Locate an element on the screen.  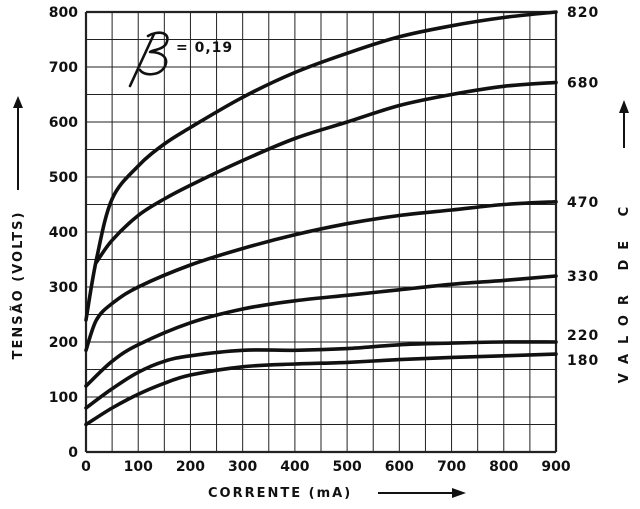
right-arrow-head is located at coordinates (624, 106).